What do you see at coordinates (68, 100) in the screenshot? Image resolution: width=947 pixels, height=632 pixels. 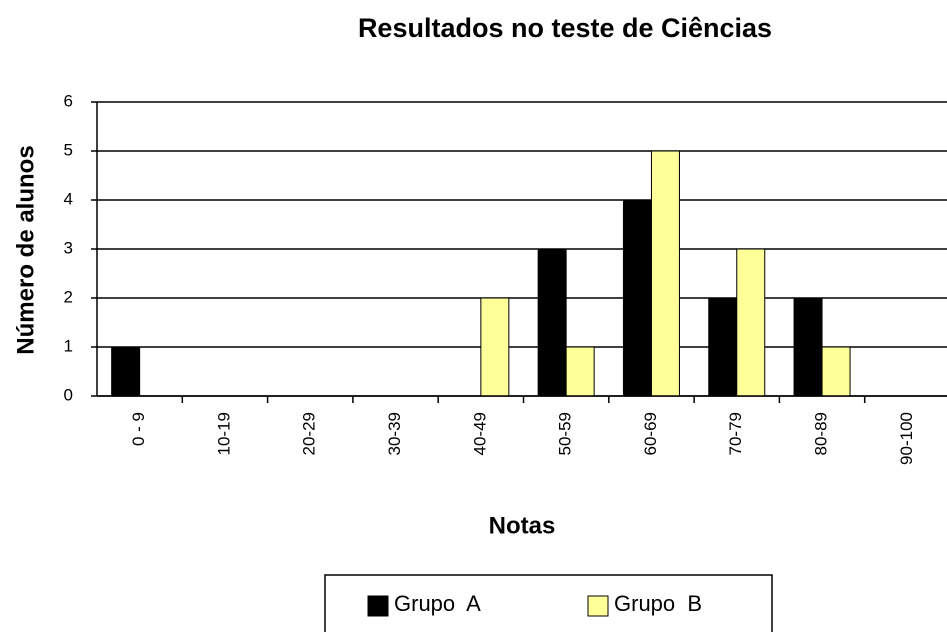 I see `y-tick-label: 6` at bounding box center [68, 100].